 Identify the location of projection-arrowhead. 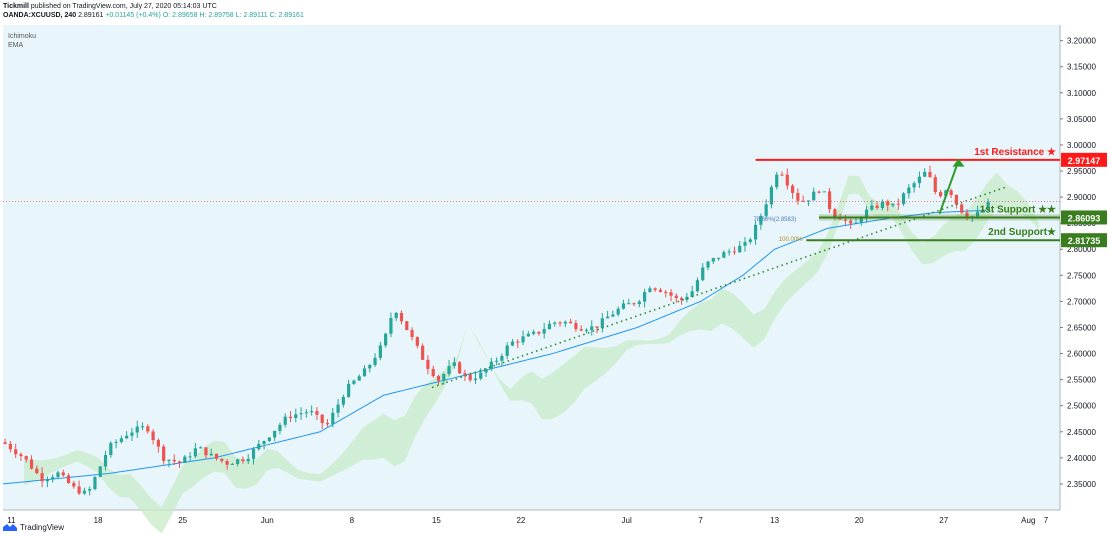
(958, 162).